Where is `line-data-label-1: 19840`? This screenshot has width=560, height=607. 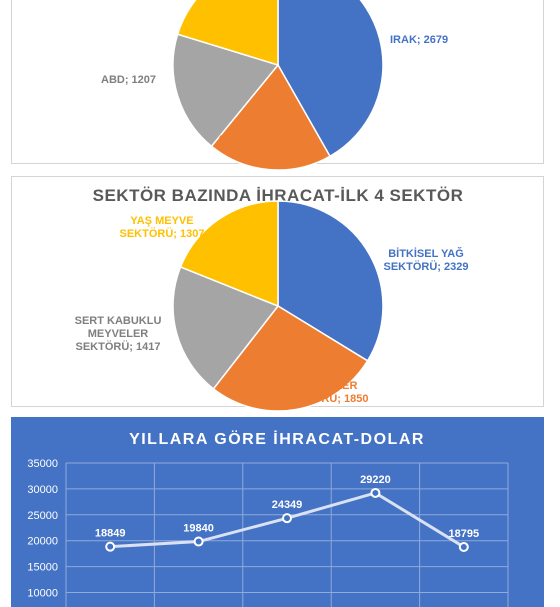 line-data-label-1: 19840 is located at coordinates (198, 529).